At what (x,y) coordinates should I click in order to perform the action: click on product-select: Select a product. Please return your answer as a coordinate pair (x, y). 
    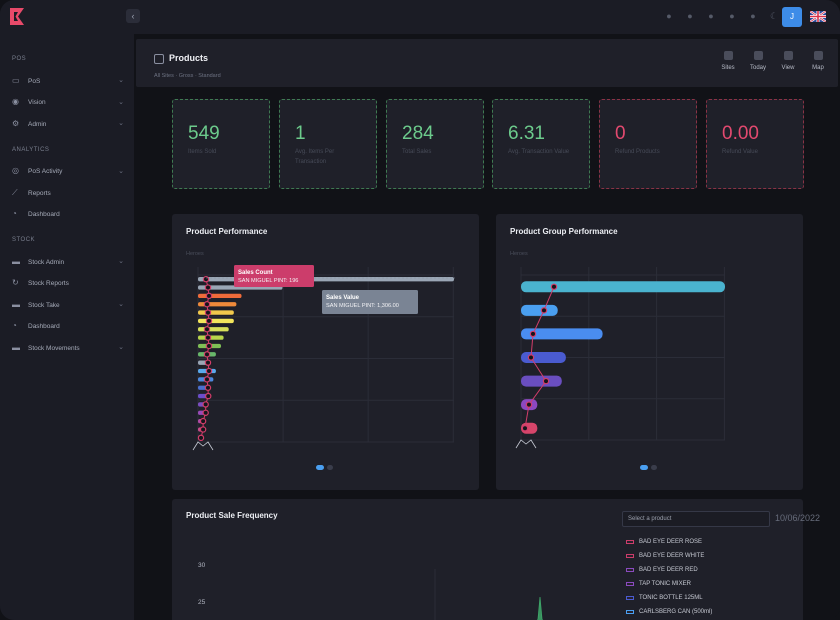
    Looking at the image, I should click on (696, 519).